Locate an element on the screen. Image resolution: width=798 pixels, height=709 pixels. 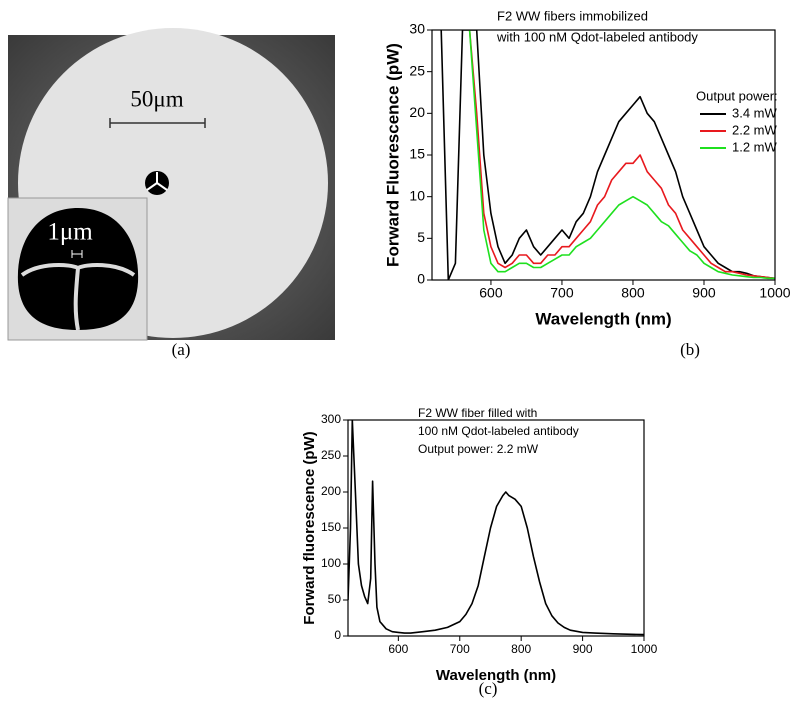
y-tick-label: 150 is located at coordinates (331, 527).